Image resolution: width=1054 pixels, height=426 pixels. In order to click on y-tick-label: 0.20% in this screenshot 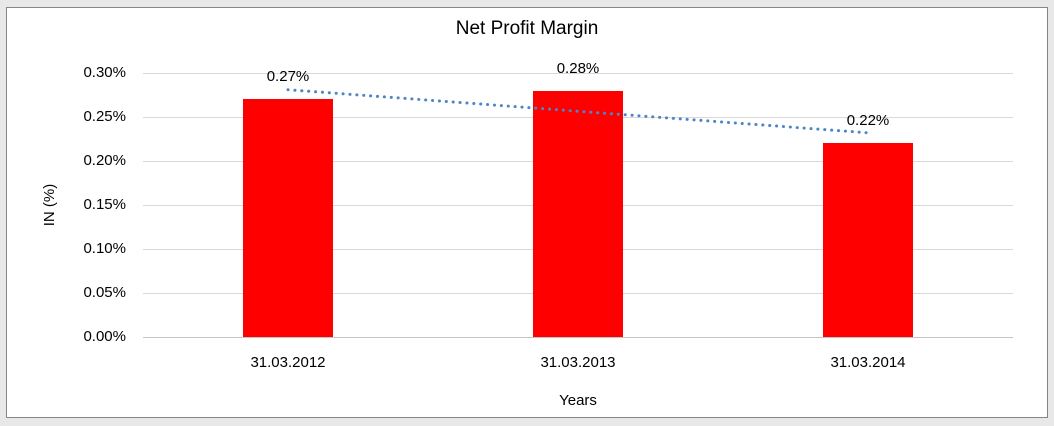, I will do `click(104, 160)`.